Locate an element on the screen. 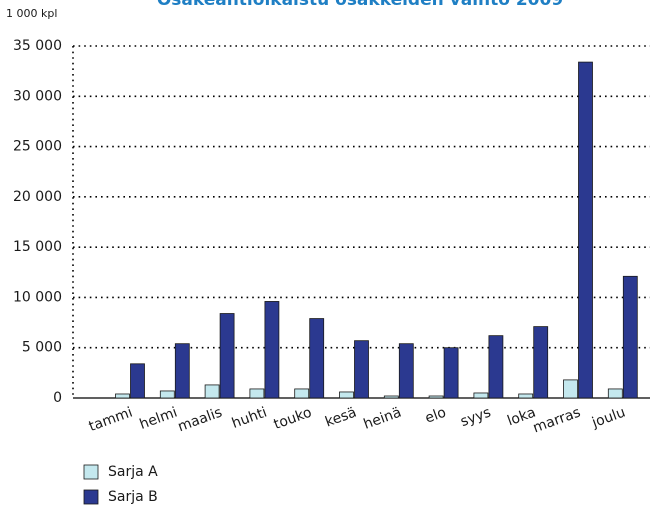 The height and width of the screenshot is (512, 653). y-tick-label: 15 000 is located at coordinates (37, 247).